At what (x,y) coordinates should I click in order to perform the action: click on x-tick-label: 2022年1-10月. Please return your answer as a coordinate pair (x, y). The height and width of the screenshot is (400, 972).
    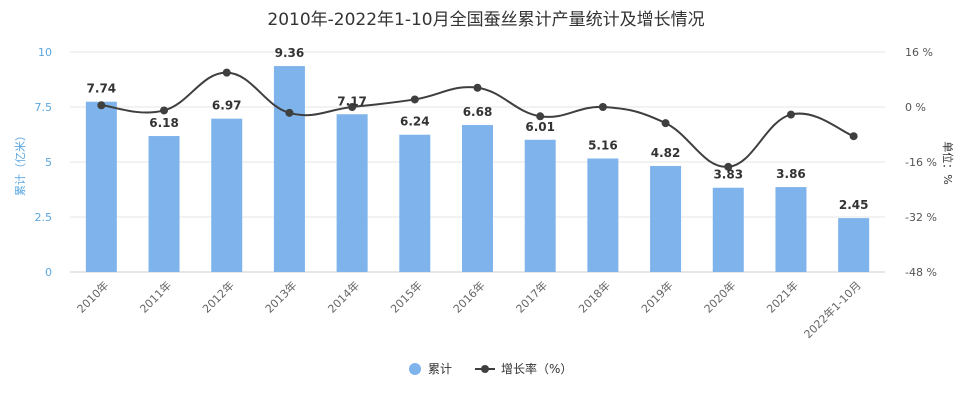
    Looking at the image, I should click on (832, 309).